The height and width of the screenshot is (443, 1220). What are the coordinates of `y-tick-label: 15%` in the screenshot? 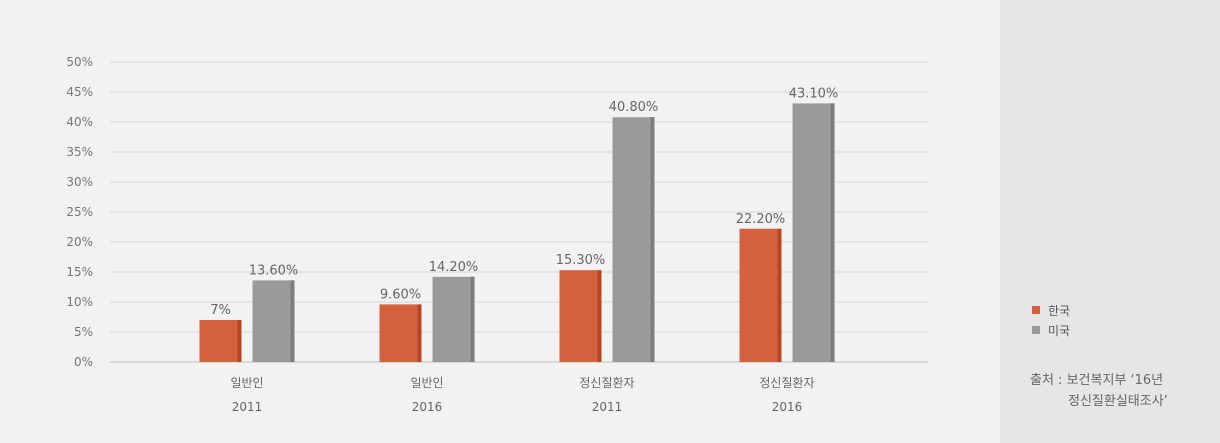 It's located at (79, 272).